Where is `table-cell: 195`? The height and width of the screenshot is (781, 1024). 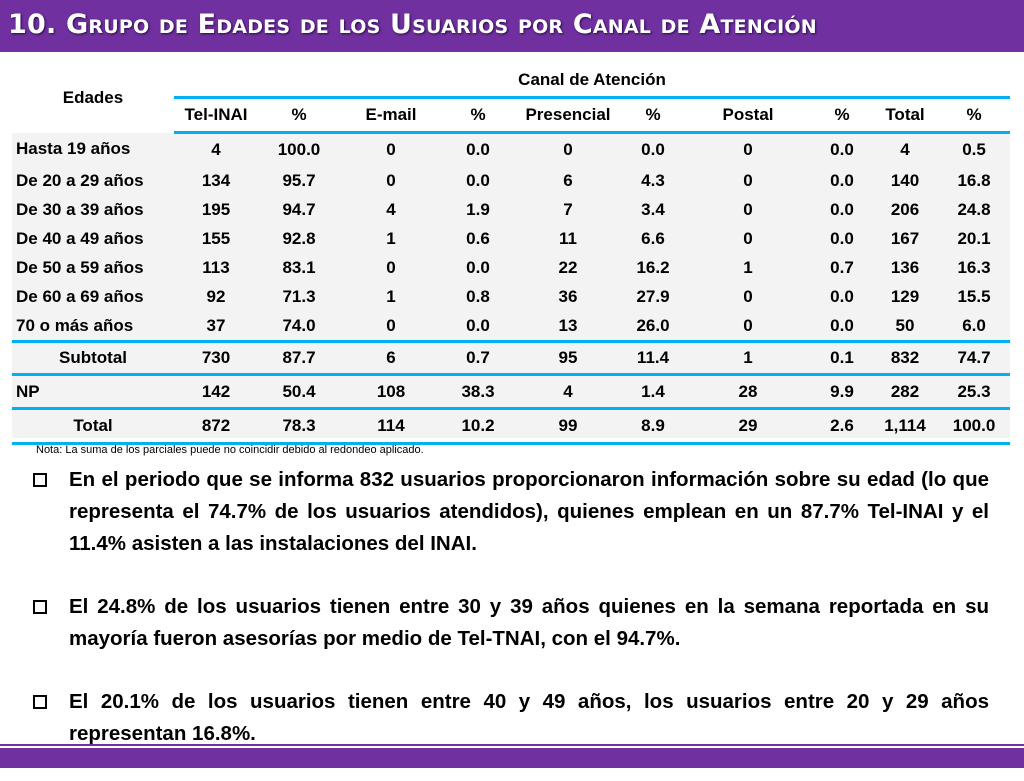
table-cell: 195 is located at coordinates (216, 209).